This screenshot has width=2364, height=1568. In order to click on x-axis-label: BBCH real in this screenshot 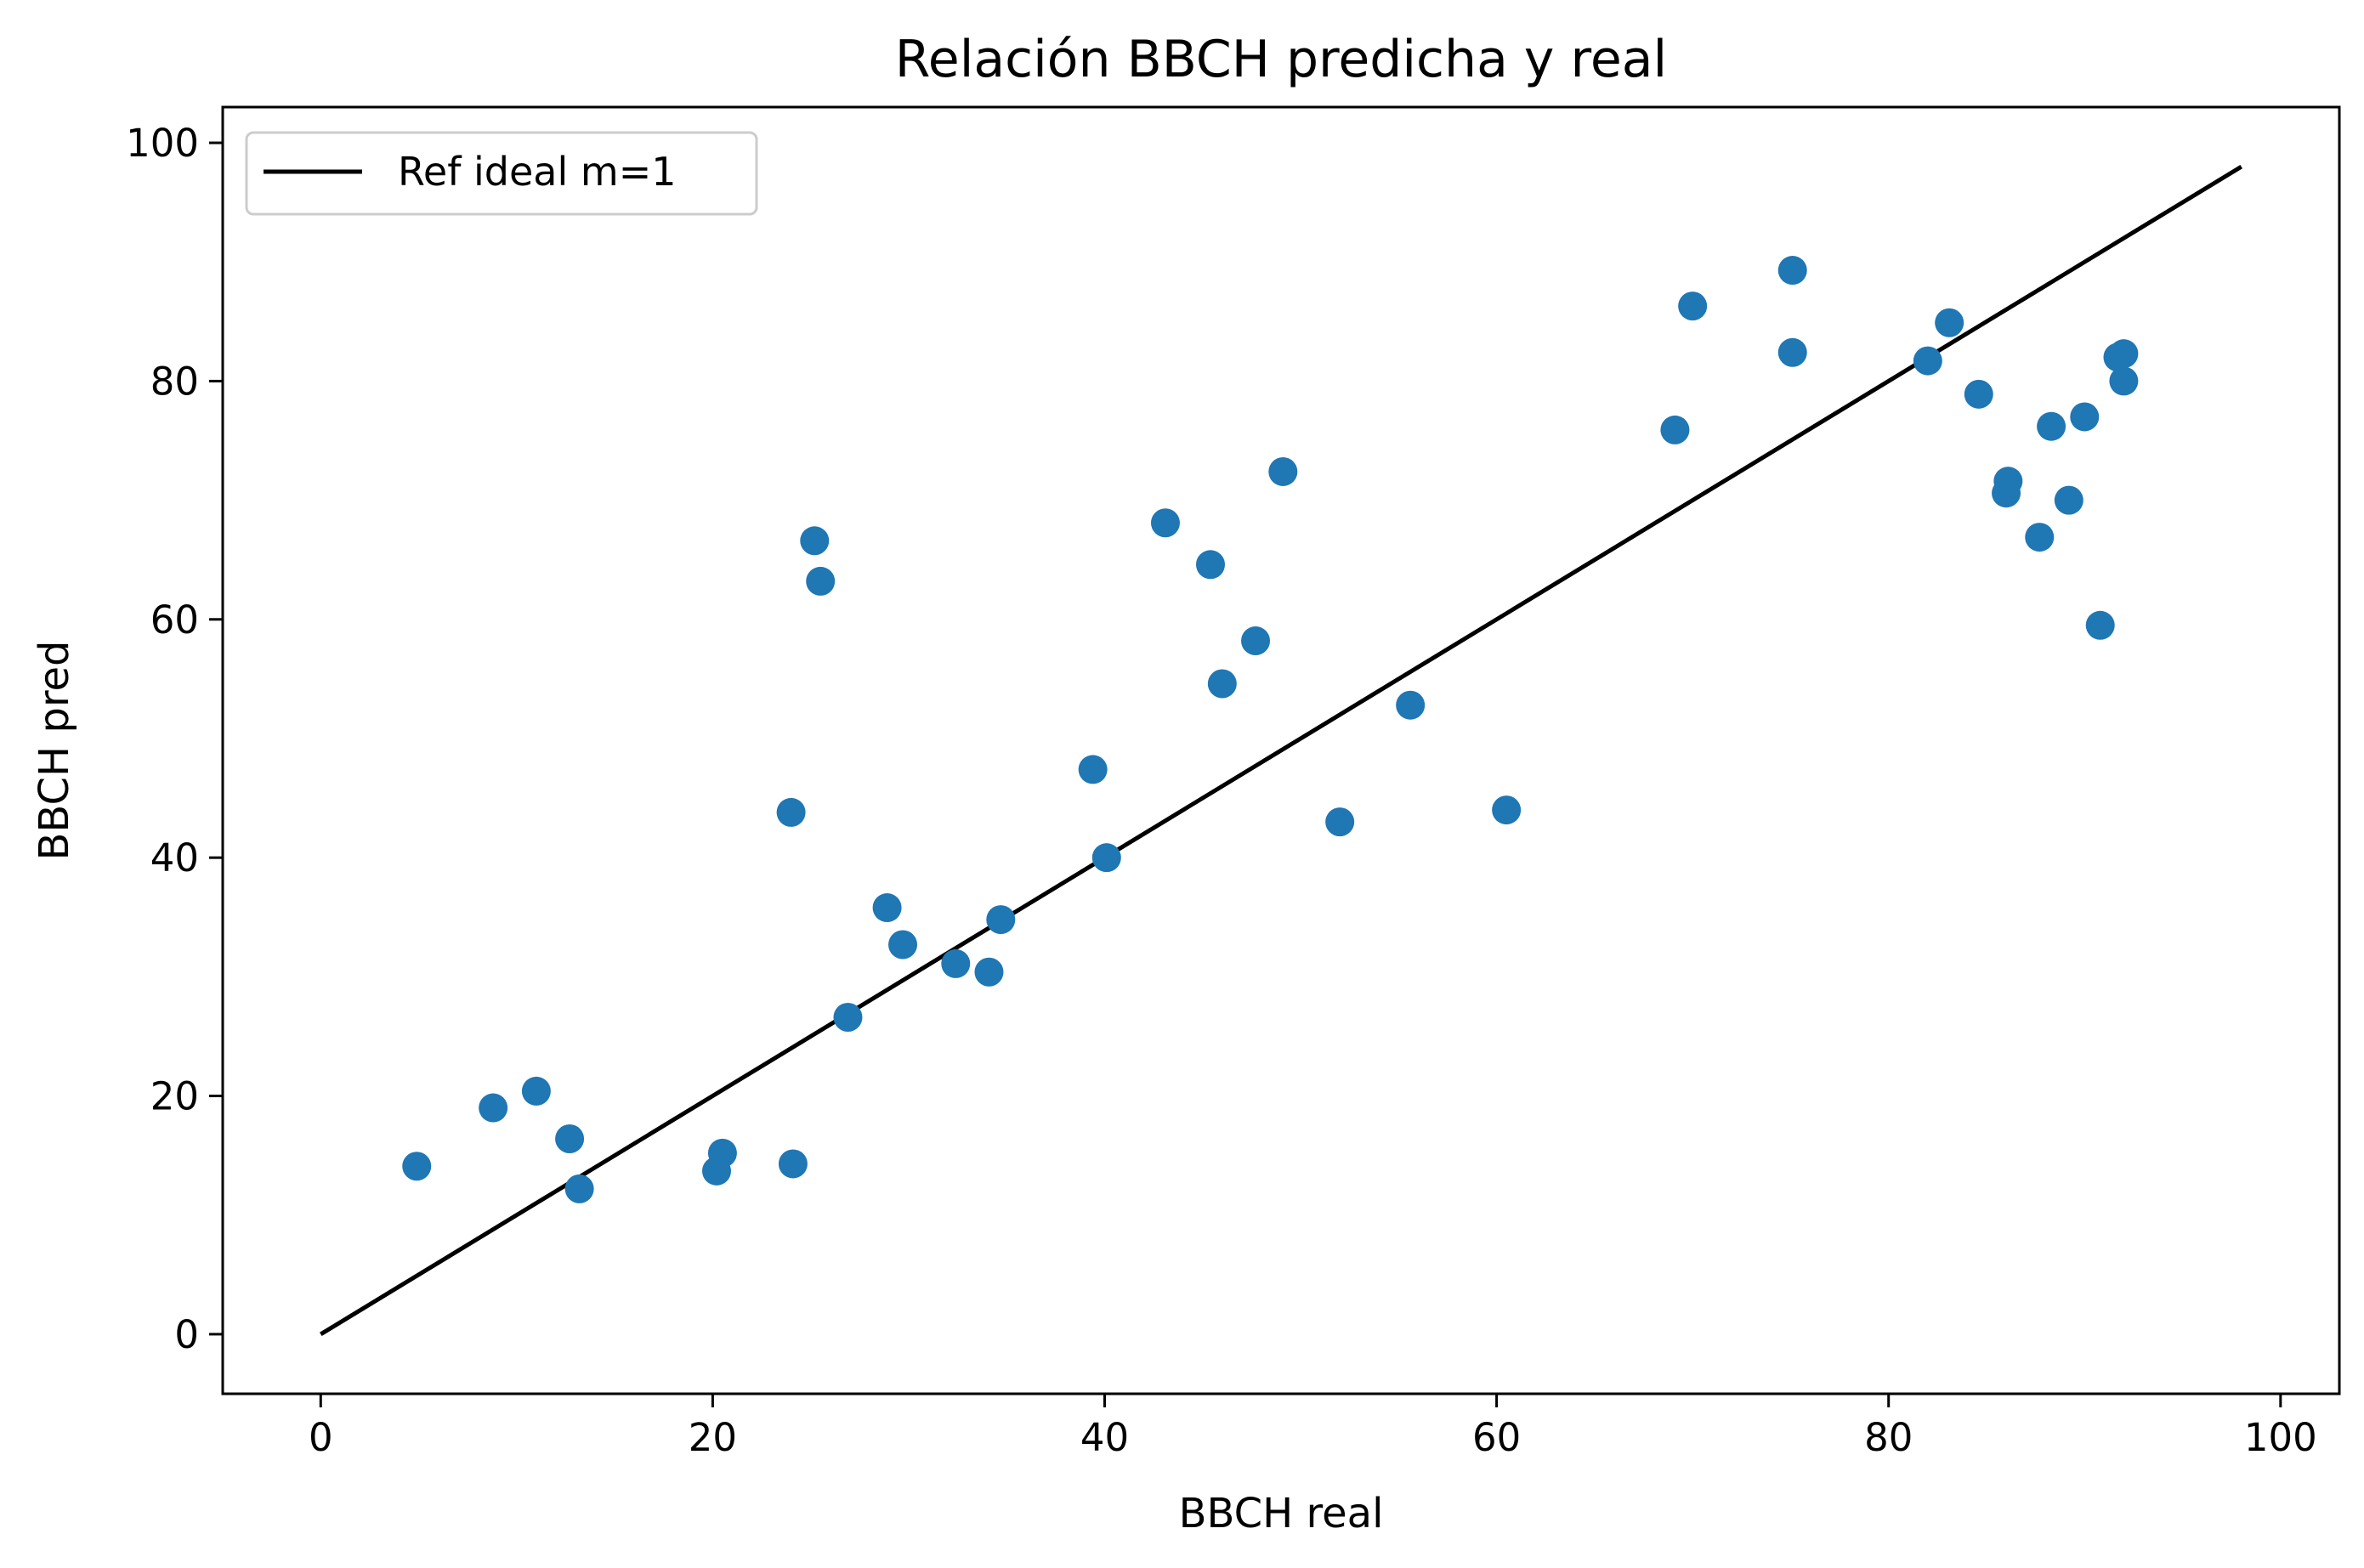, I will do `click(1281, 1514)`.